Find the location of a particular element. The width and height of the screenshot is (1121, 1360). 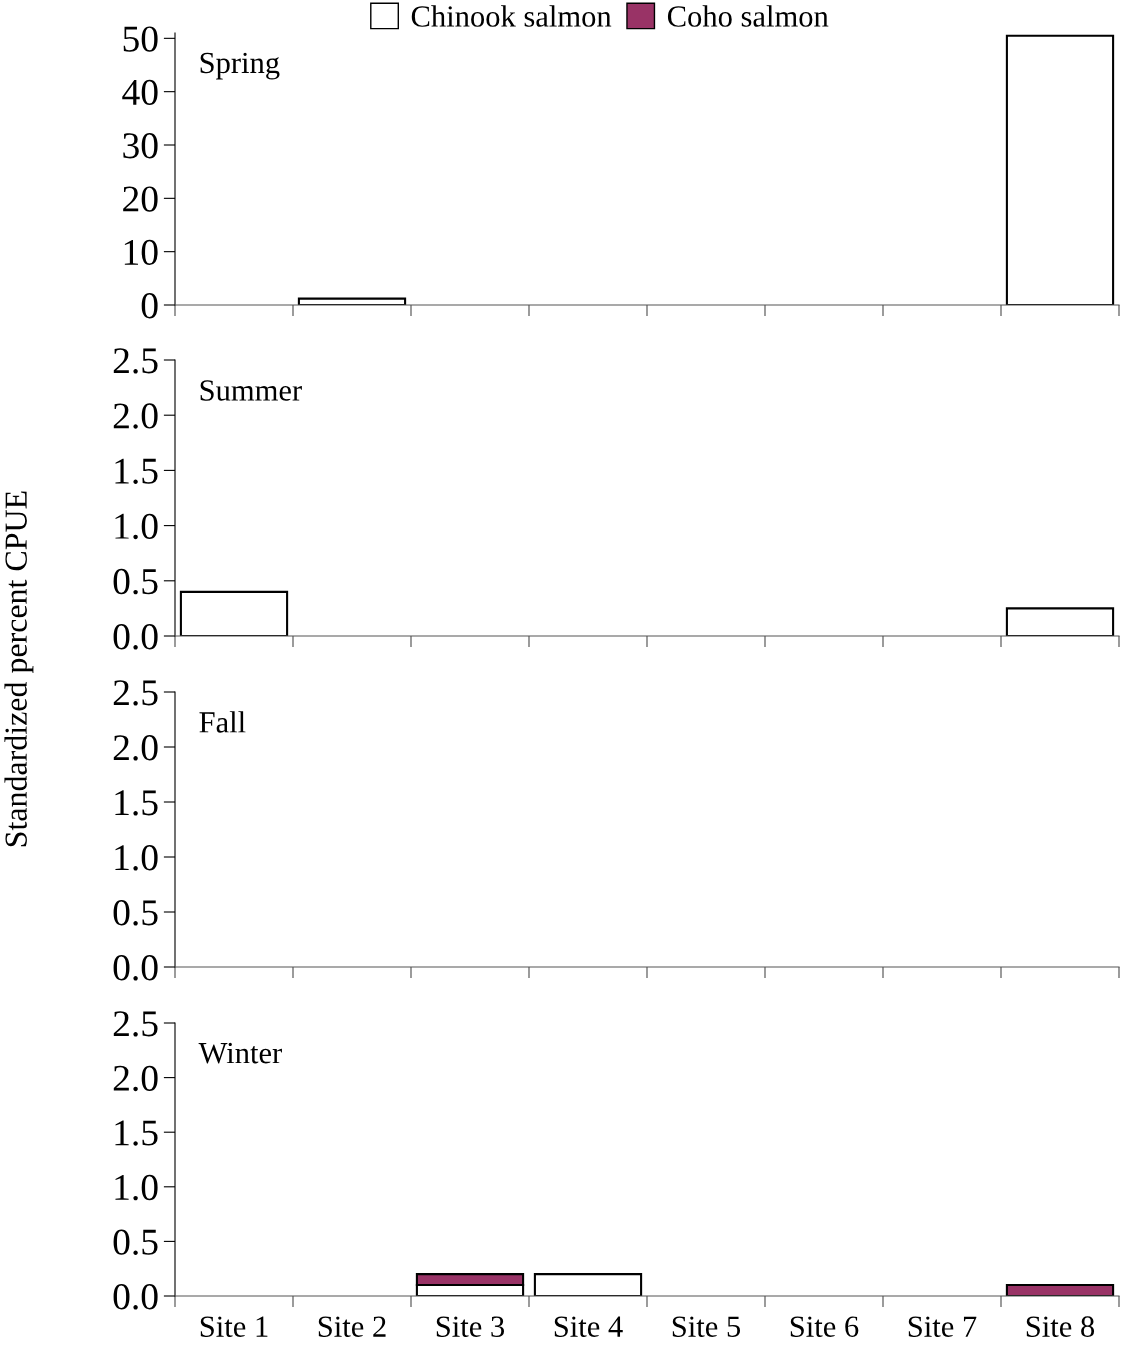

x-tick-label: Site 5 is located at coordinates (706, 1326).